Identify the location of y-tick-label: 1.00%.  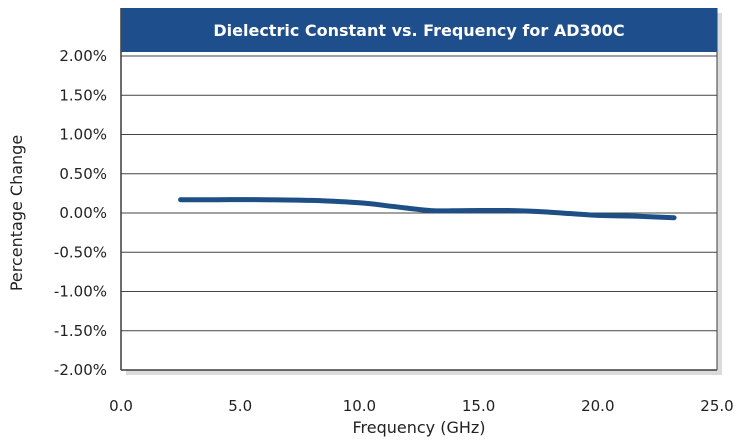
(83, 135).